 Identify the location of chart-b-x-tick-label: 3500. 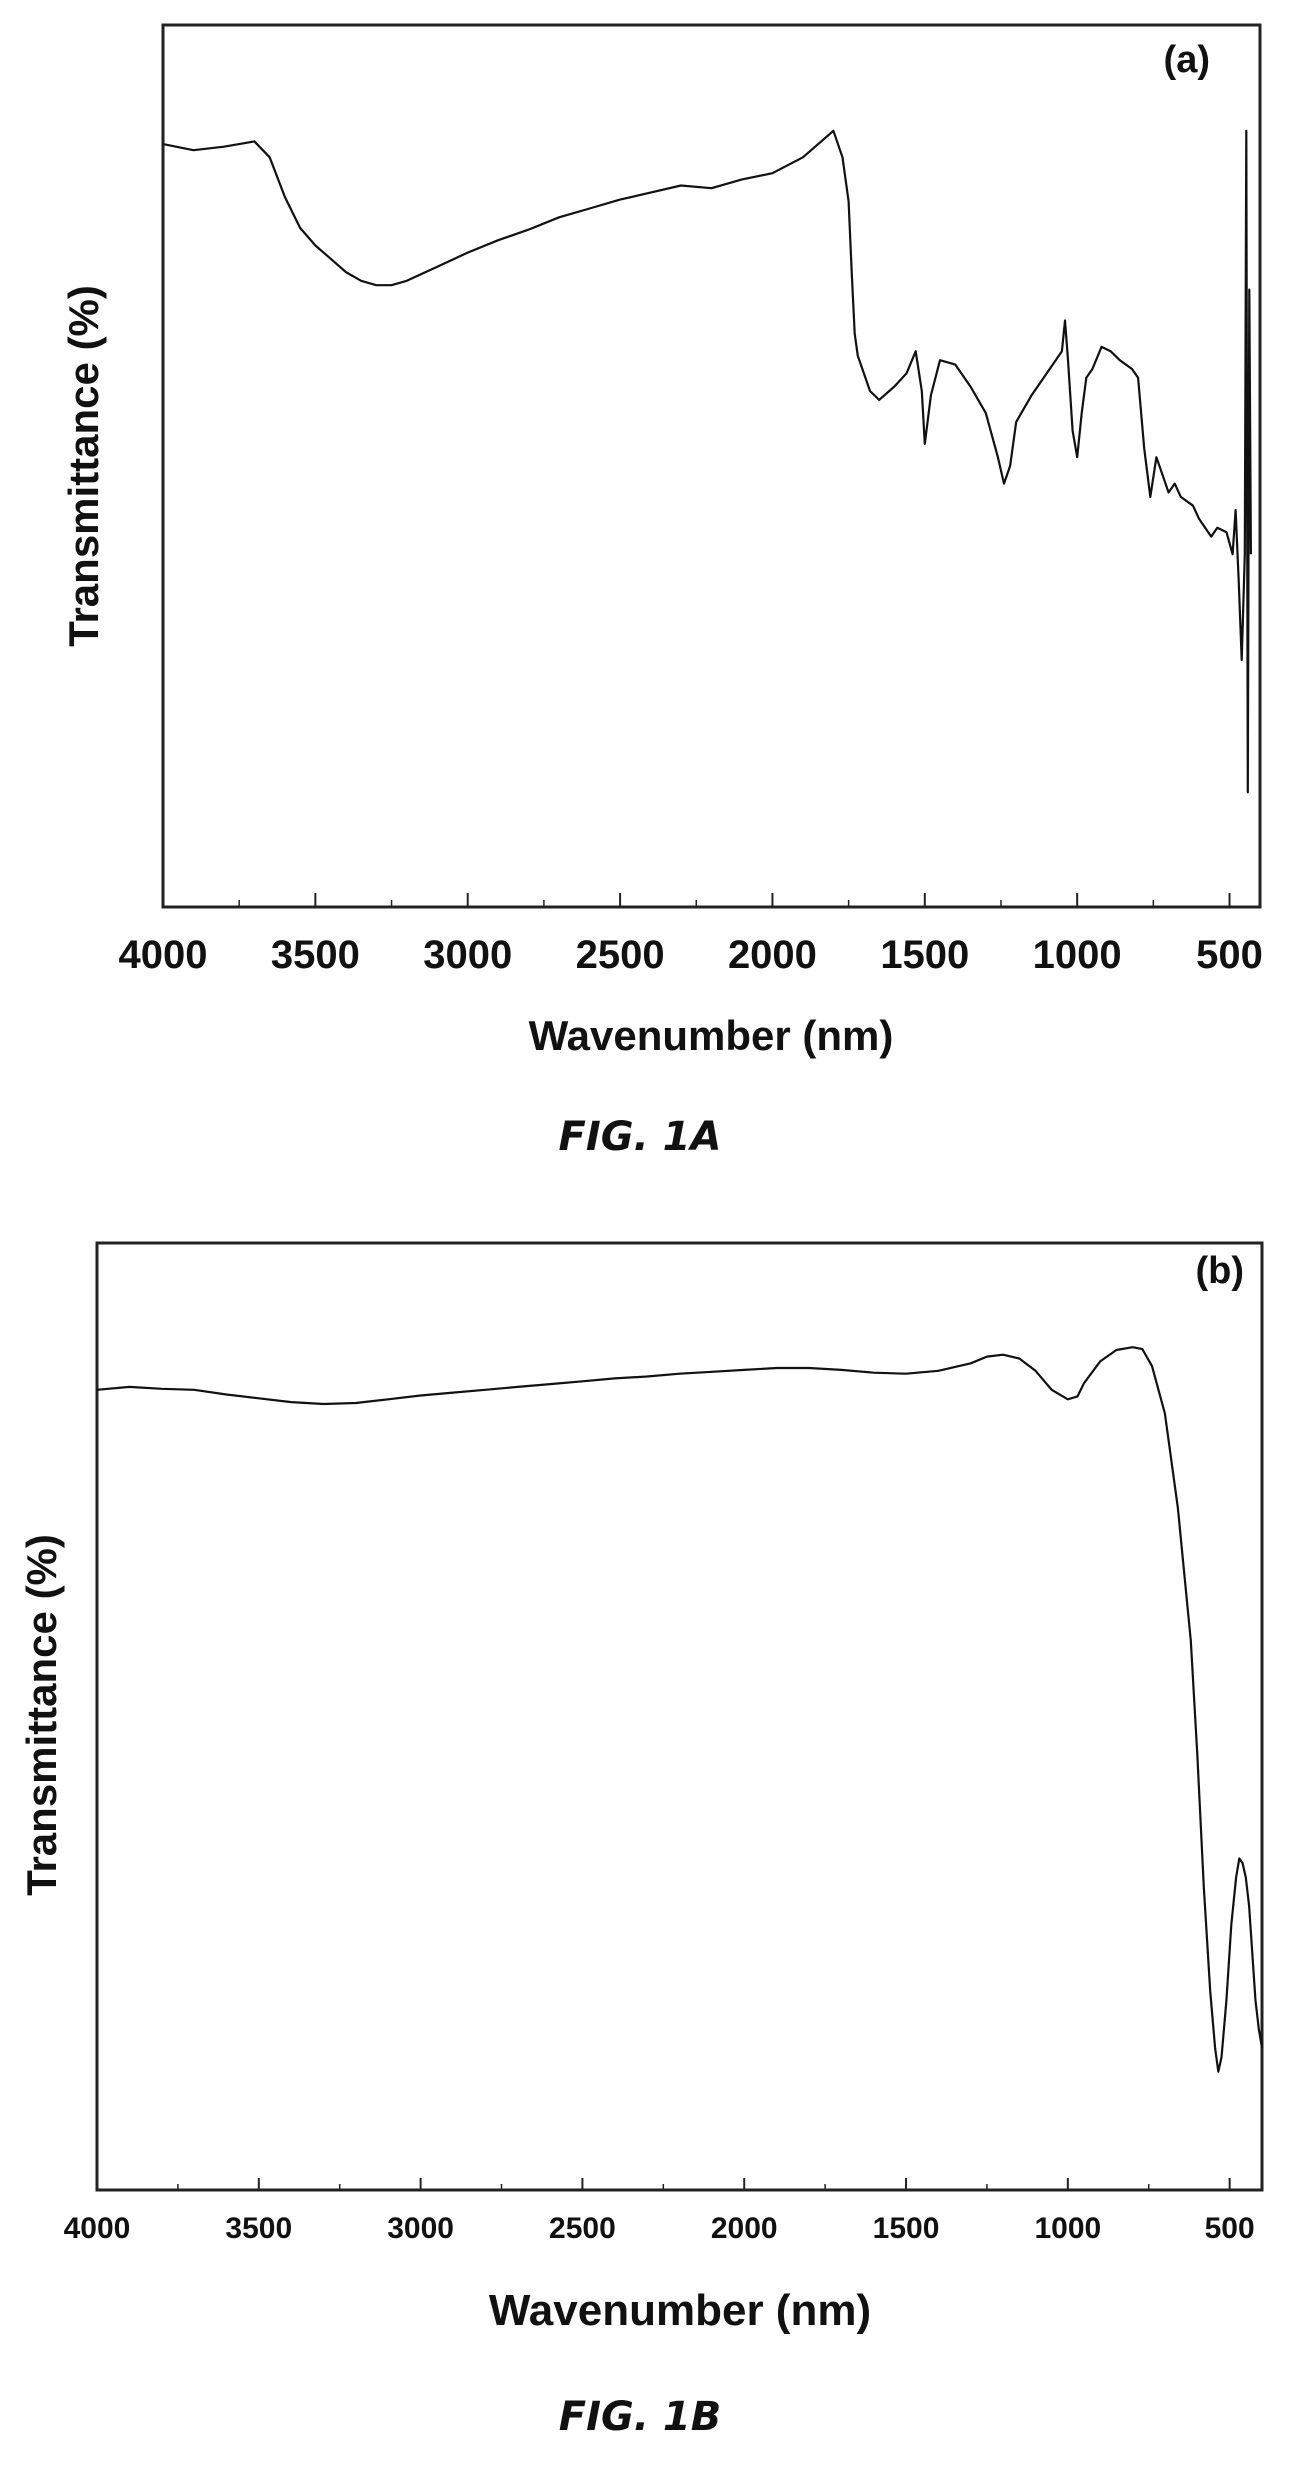
(258, 2228).